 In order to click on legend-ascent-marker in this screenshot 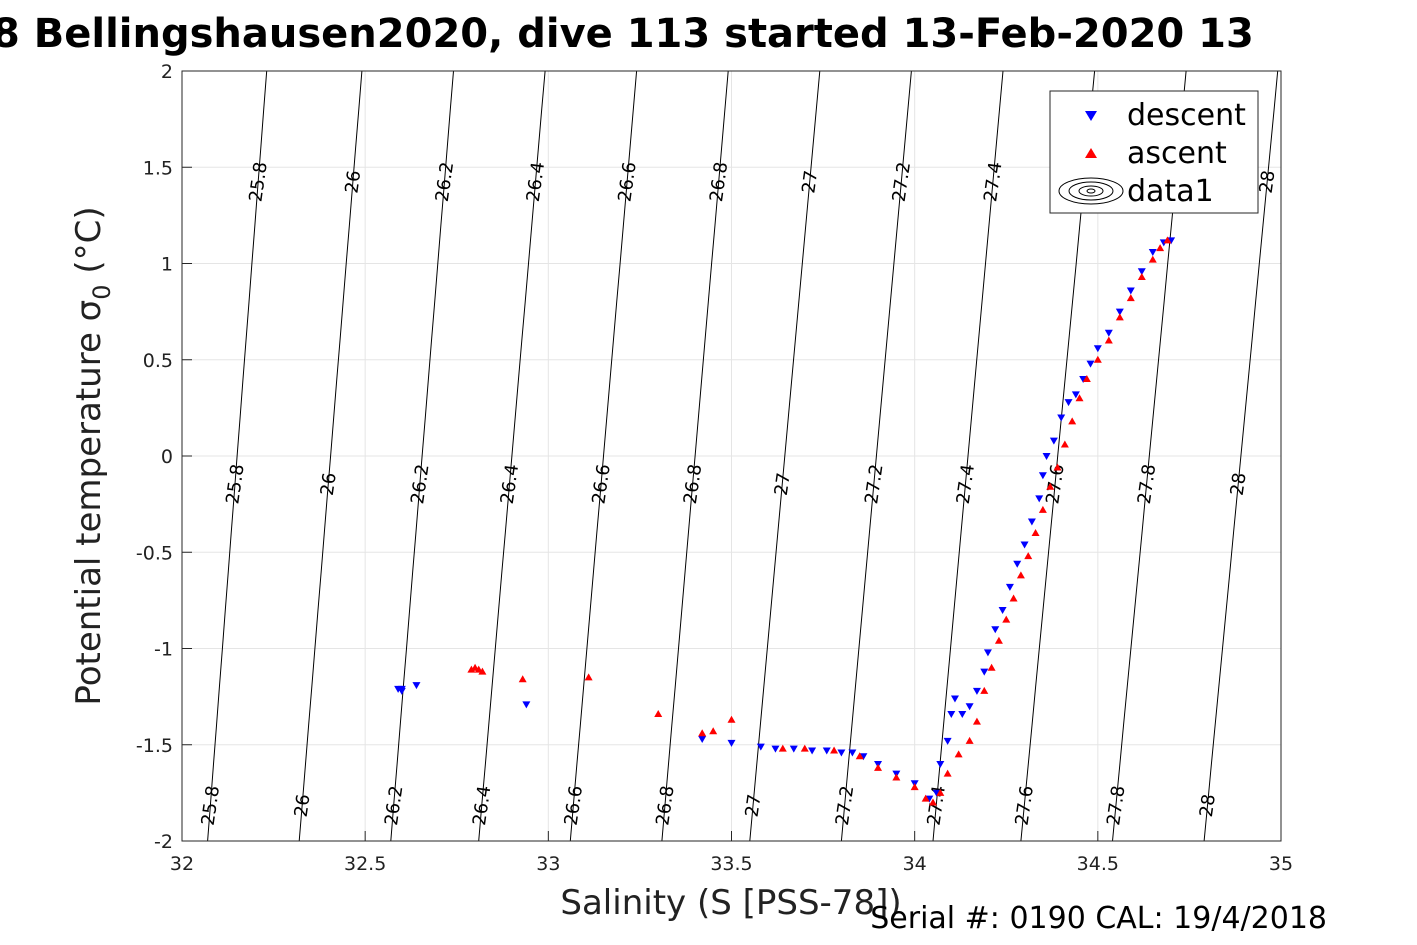, I will do `click(1091, 153)`.